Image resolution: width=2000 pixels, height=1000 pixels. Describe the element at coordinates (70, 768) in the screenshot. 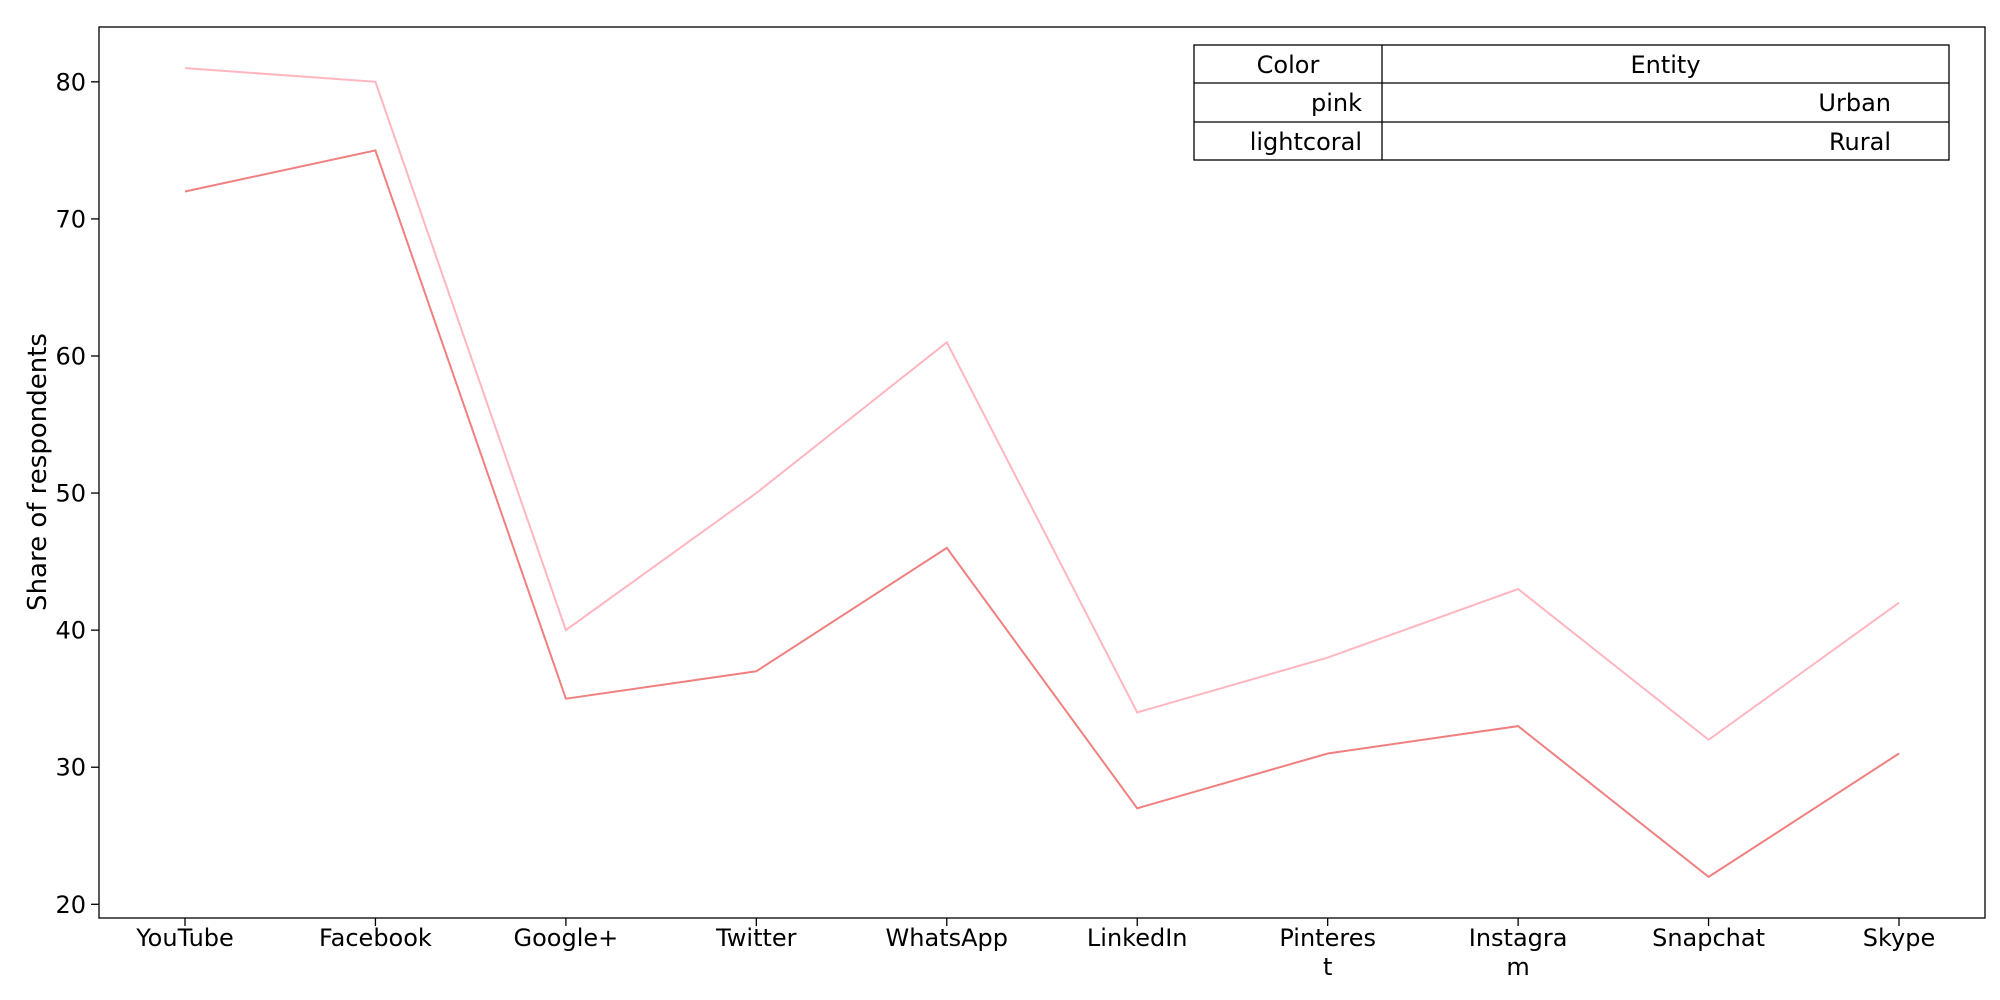

I see `y-tick-label: 30` at that location.